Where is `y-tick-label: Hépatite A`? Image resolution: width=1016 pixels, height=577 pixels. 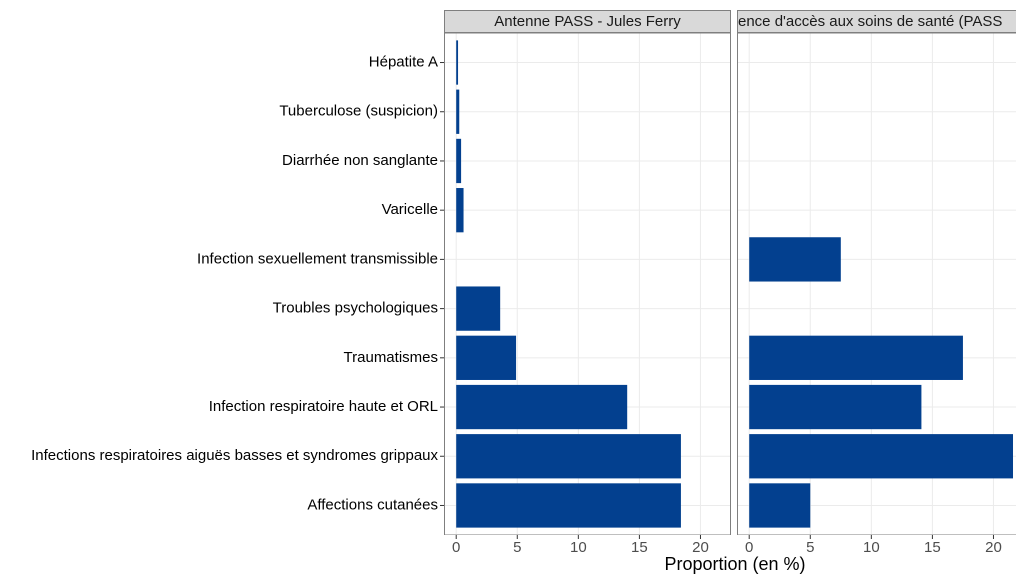
y-tick-label: Hépatite A is located at coordinates (403, 61).